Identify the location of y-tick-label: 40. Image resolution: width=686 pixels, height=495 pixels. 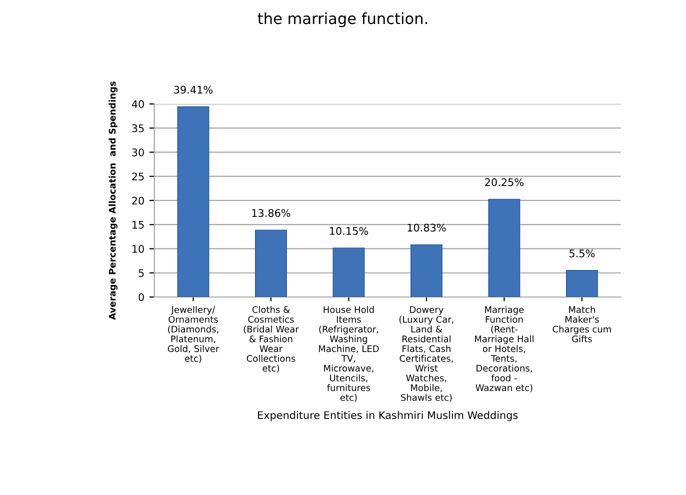
(138, 104).